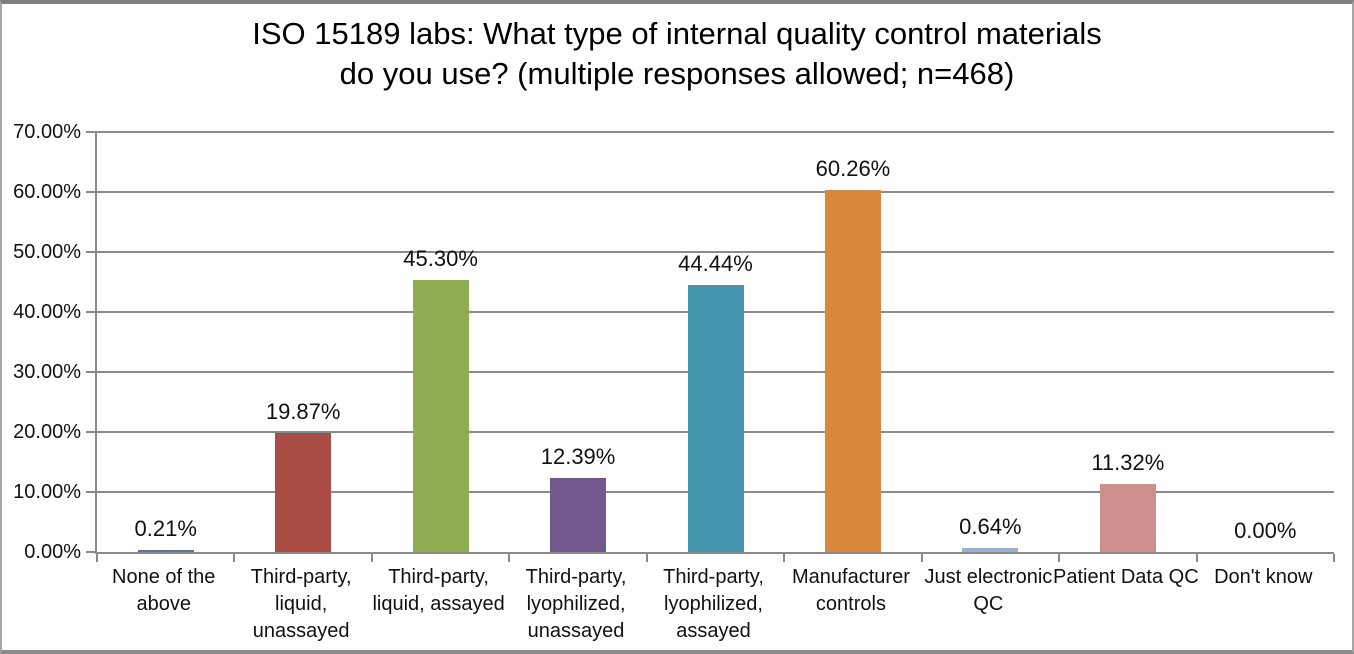 This screenshot has width=1354, height=654. What do you see at coordinates (439, 591) in the screenshot?
I see `category-label: Third-party, liquid, assayed` at bounding box center [439, 591].